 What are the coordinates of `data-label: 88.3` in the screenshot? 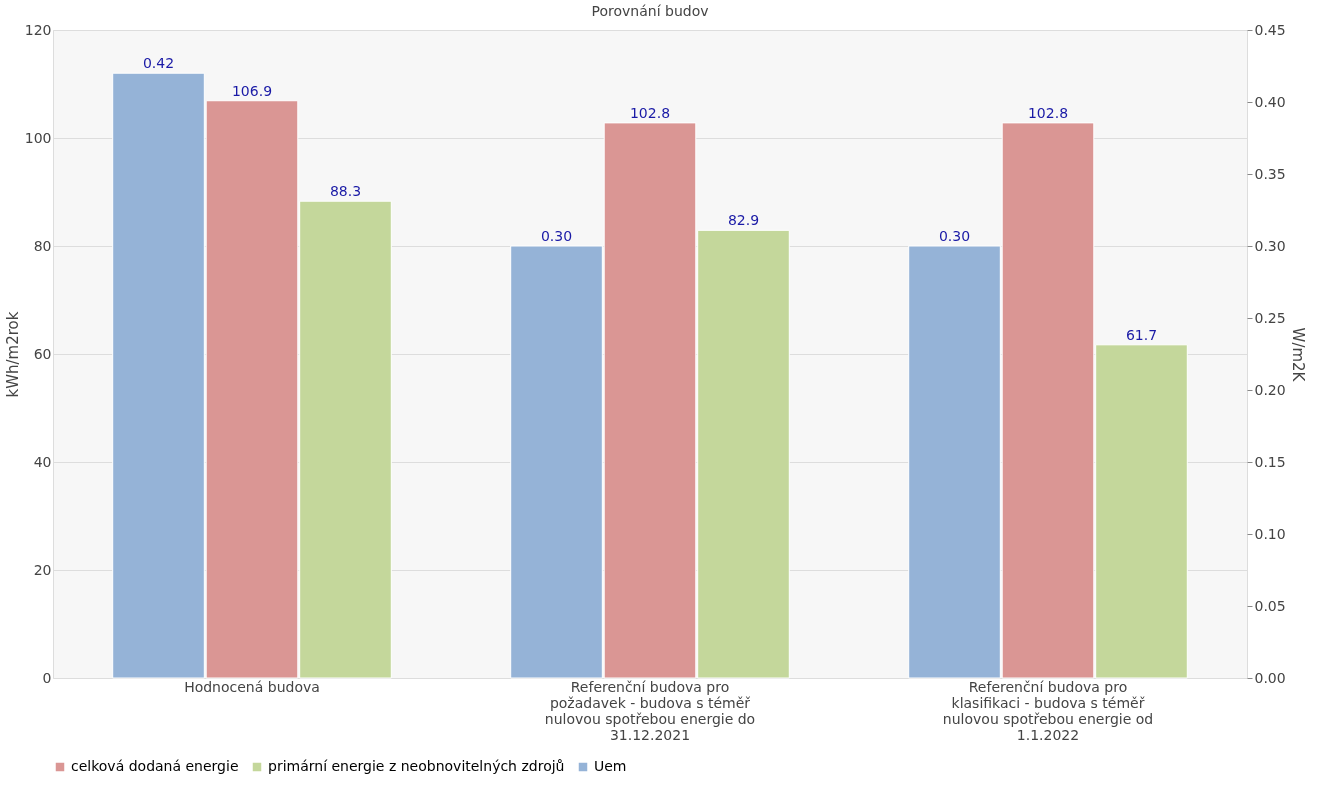 It's located at (345, 191).